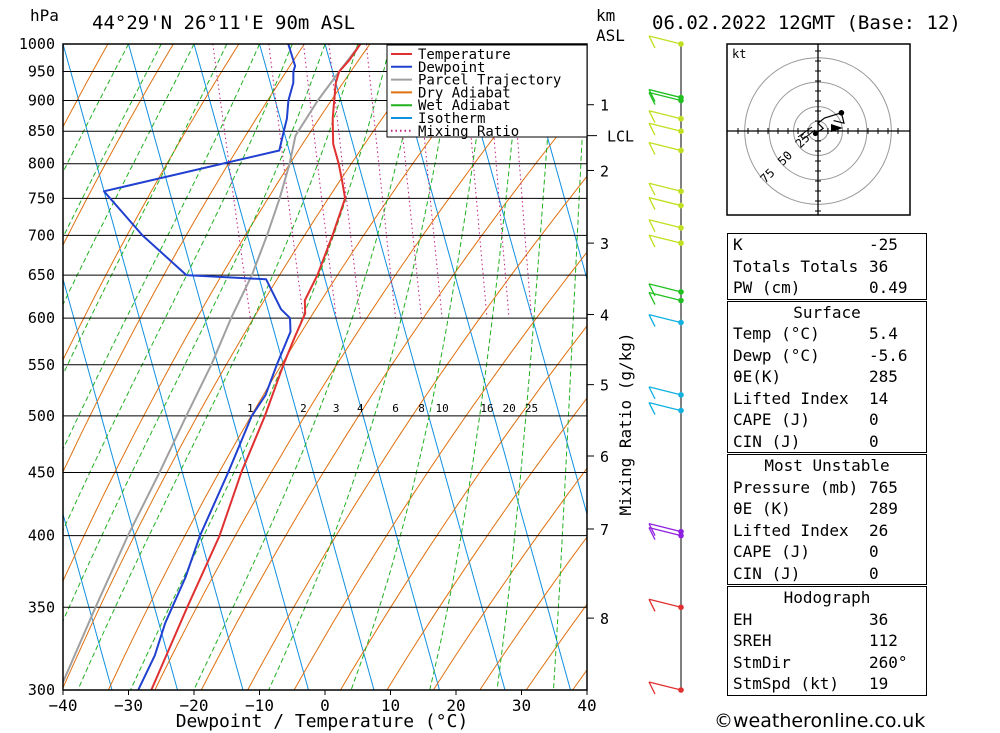  I want to click on temperature-tick-label: −10, so click(259, 705).